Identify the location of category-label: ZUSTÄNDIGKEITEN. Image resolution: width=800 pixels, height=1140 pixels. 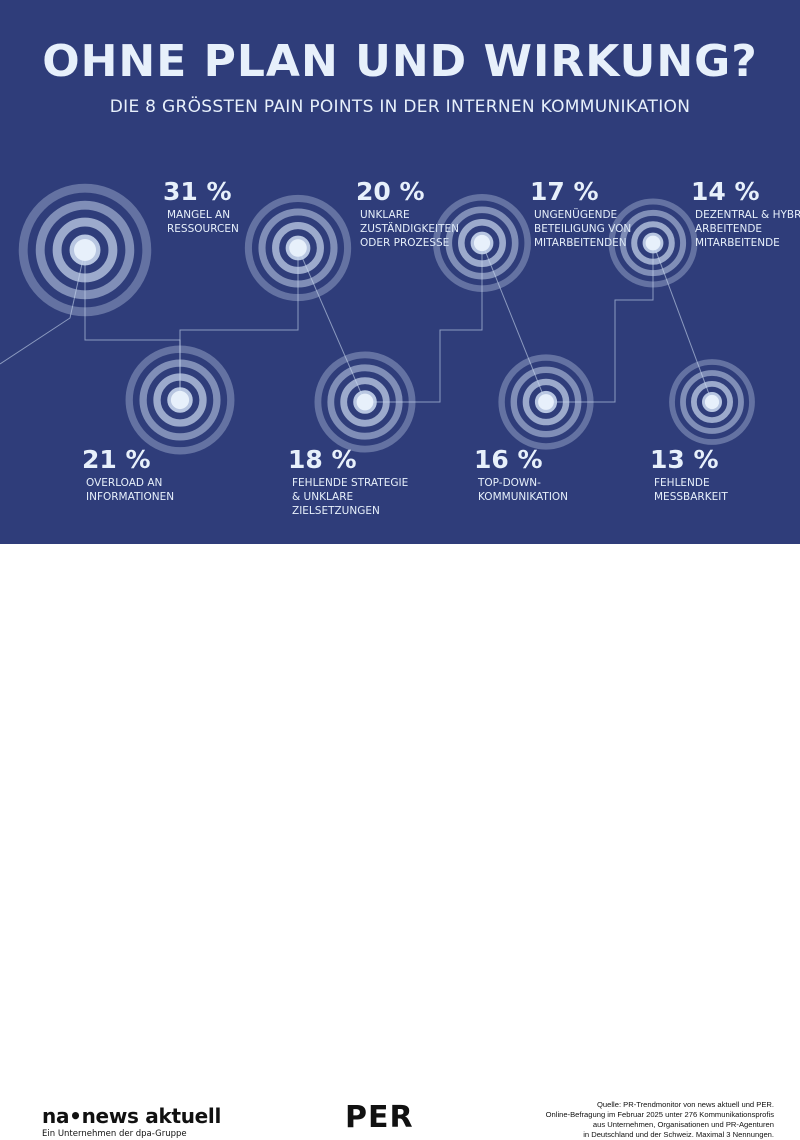
(409, 228).